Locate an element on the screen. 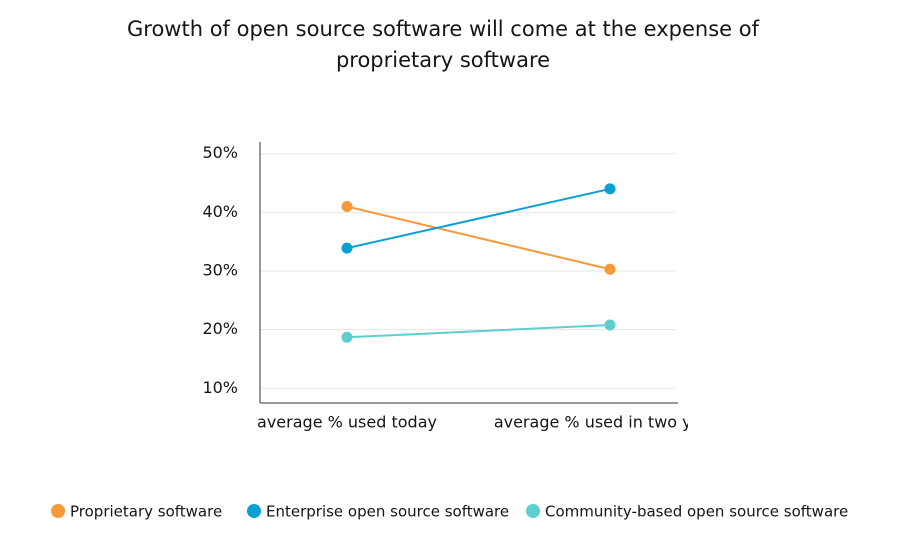  x-tick-label: average % used today is located at coordinates (347, 422).